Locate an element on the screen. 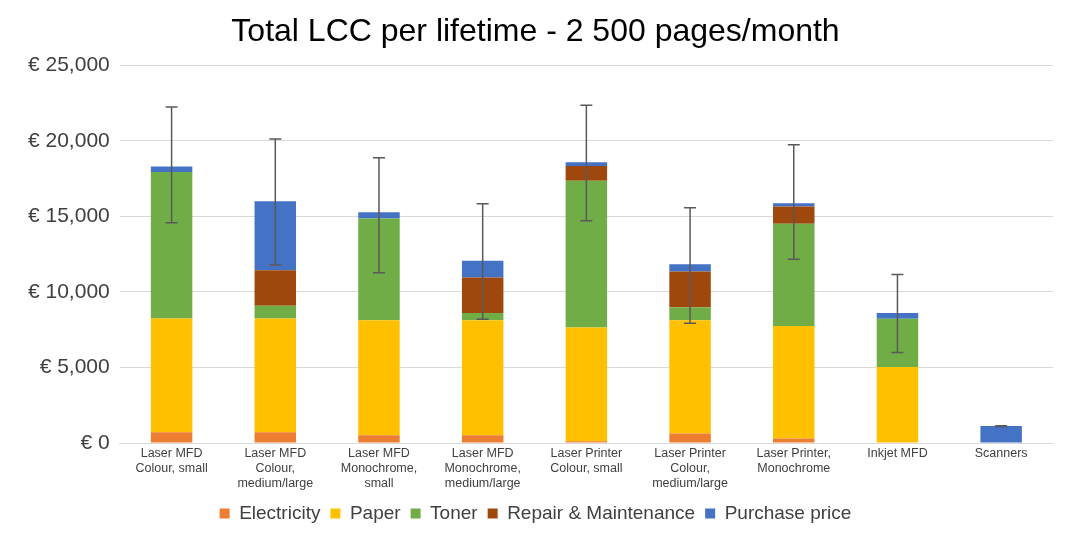  legend-label: Repair & Maintenance is located at coordinates (601, 512).